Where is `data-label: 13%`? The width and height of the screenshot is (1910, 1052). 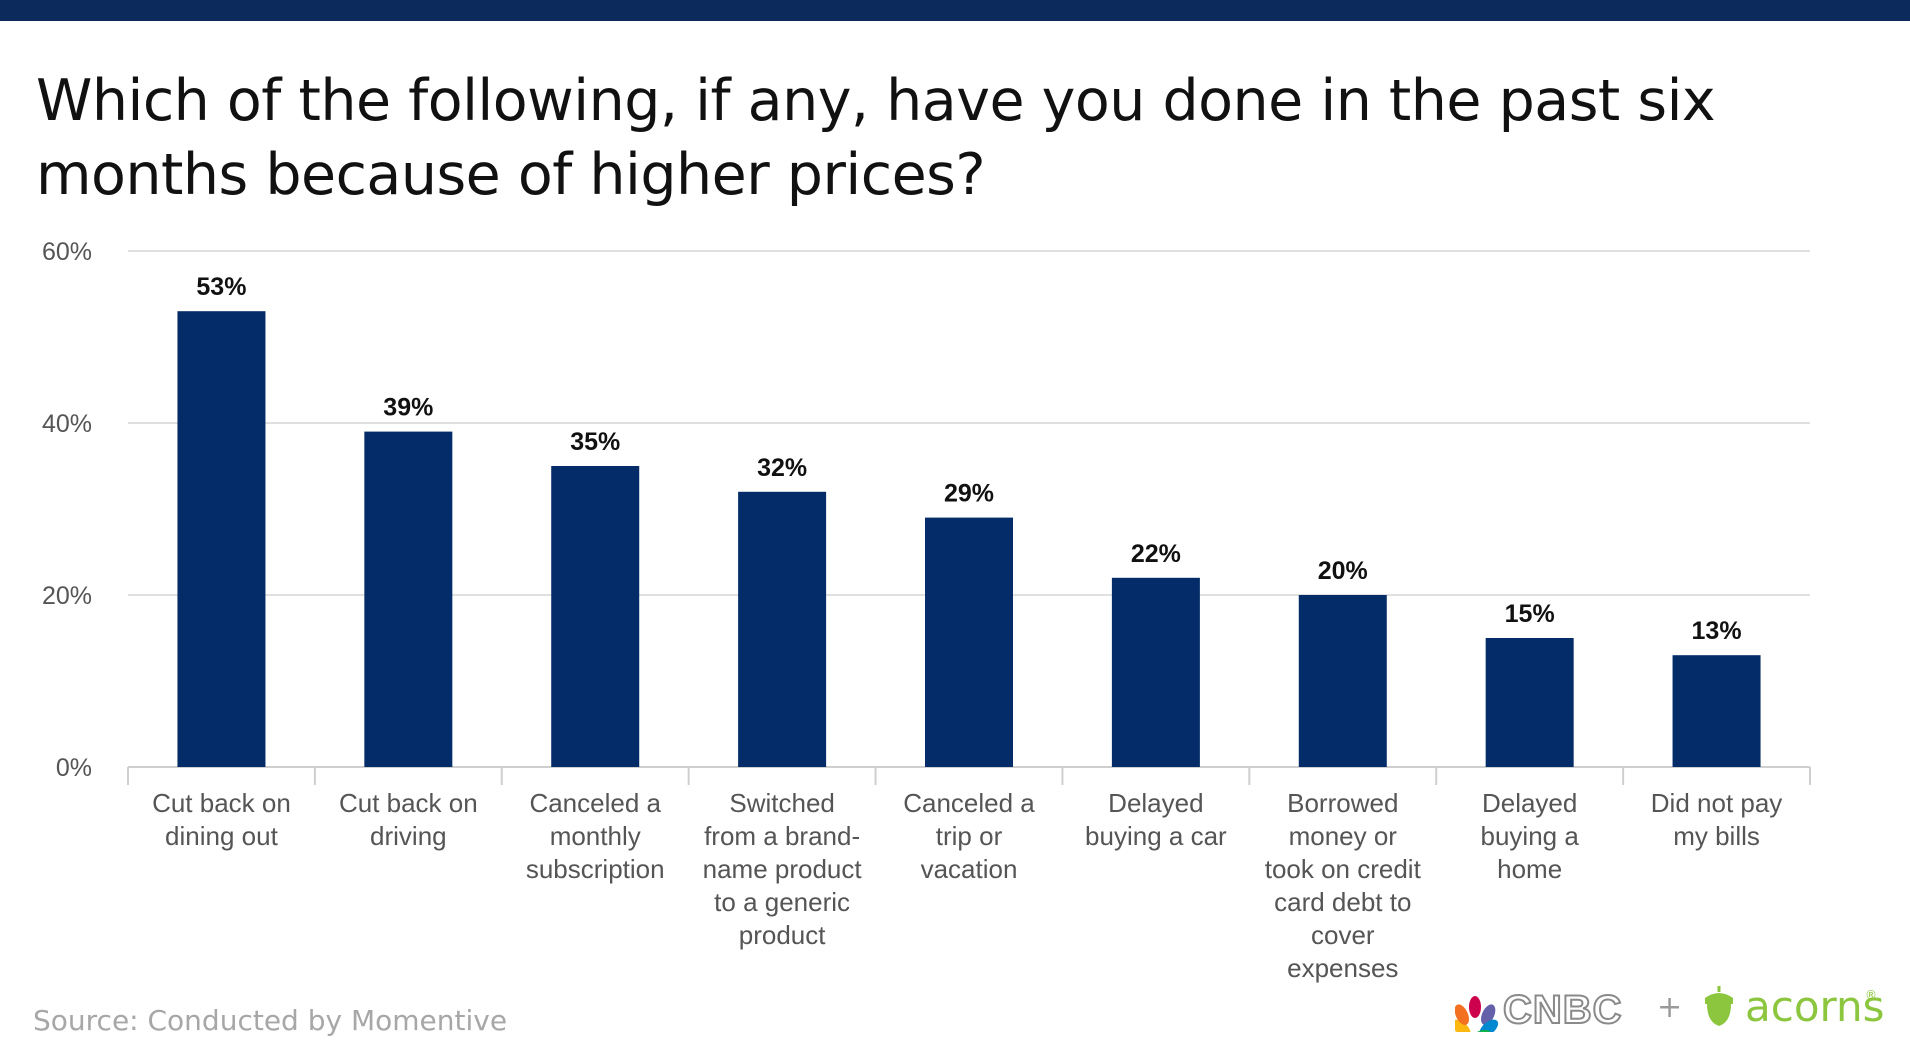
data-label: 13% is located at coordinates (1717, 631).